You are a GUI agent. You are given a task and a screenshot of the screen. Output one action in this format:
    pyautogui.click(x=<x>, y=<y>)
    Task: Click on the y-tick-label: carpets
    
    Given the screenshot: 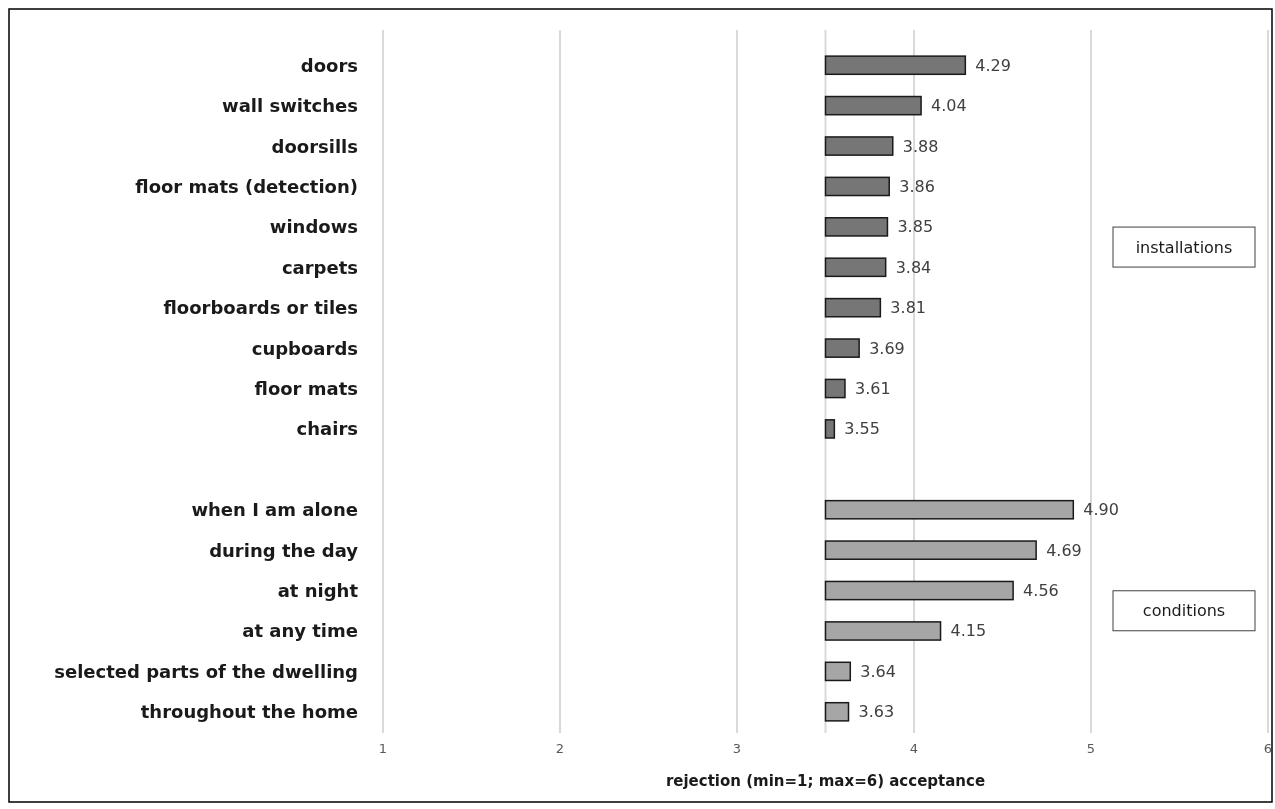 What is the action you would take?
    pyautogui.click(x=319, y=267)
    